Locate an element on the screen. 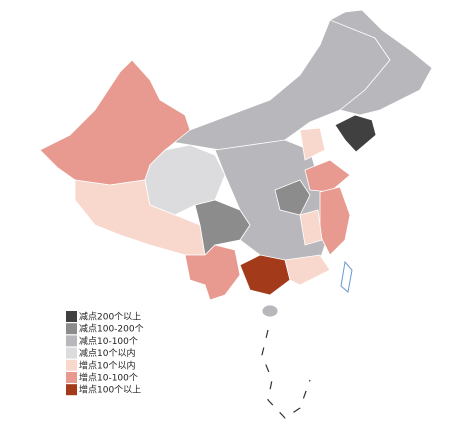 This screenshot has width=455, height=424. island-outline is located at coordinates (346, 276).